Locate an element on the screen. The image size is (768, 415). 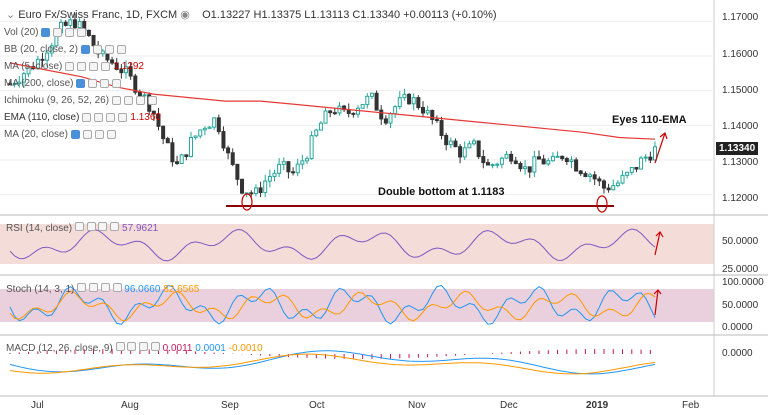
indicator-ichimoku: Ichimoku (9, 26, 52, 26) is located at coordinates (81, 100).